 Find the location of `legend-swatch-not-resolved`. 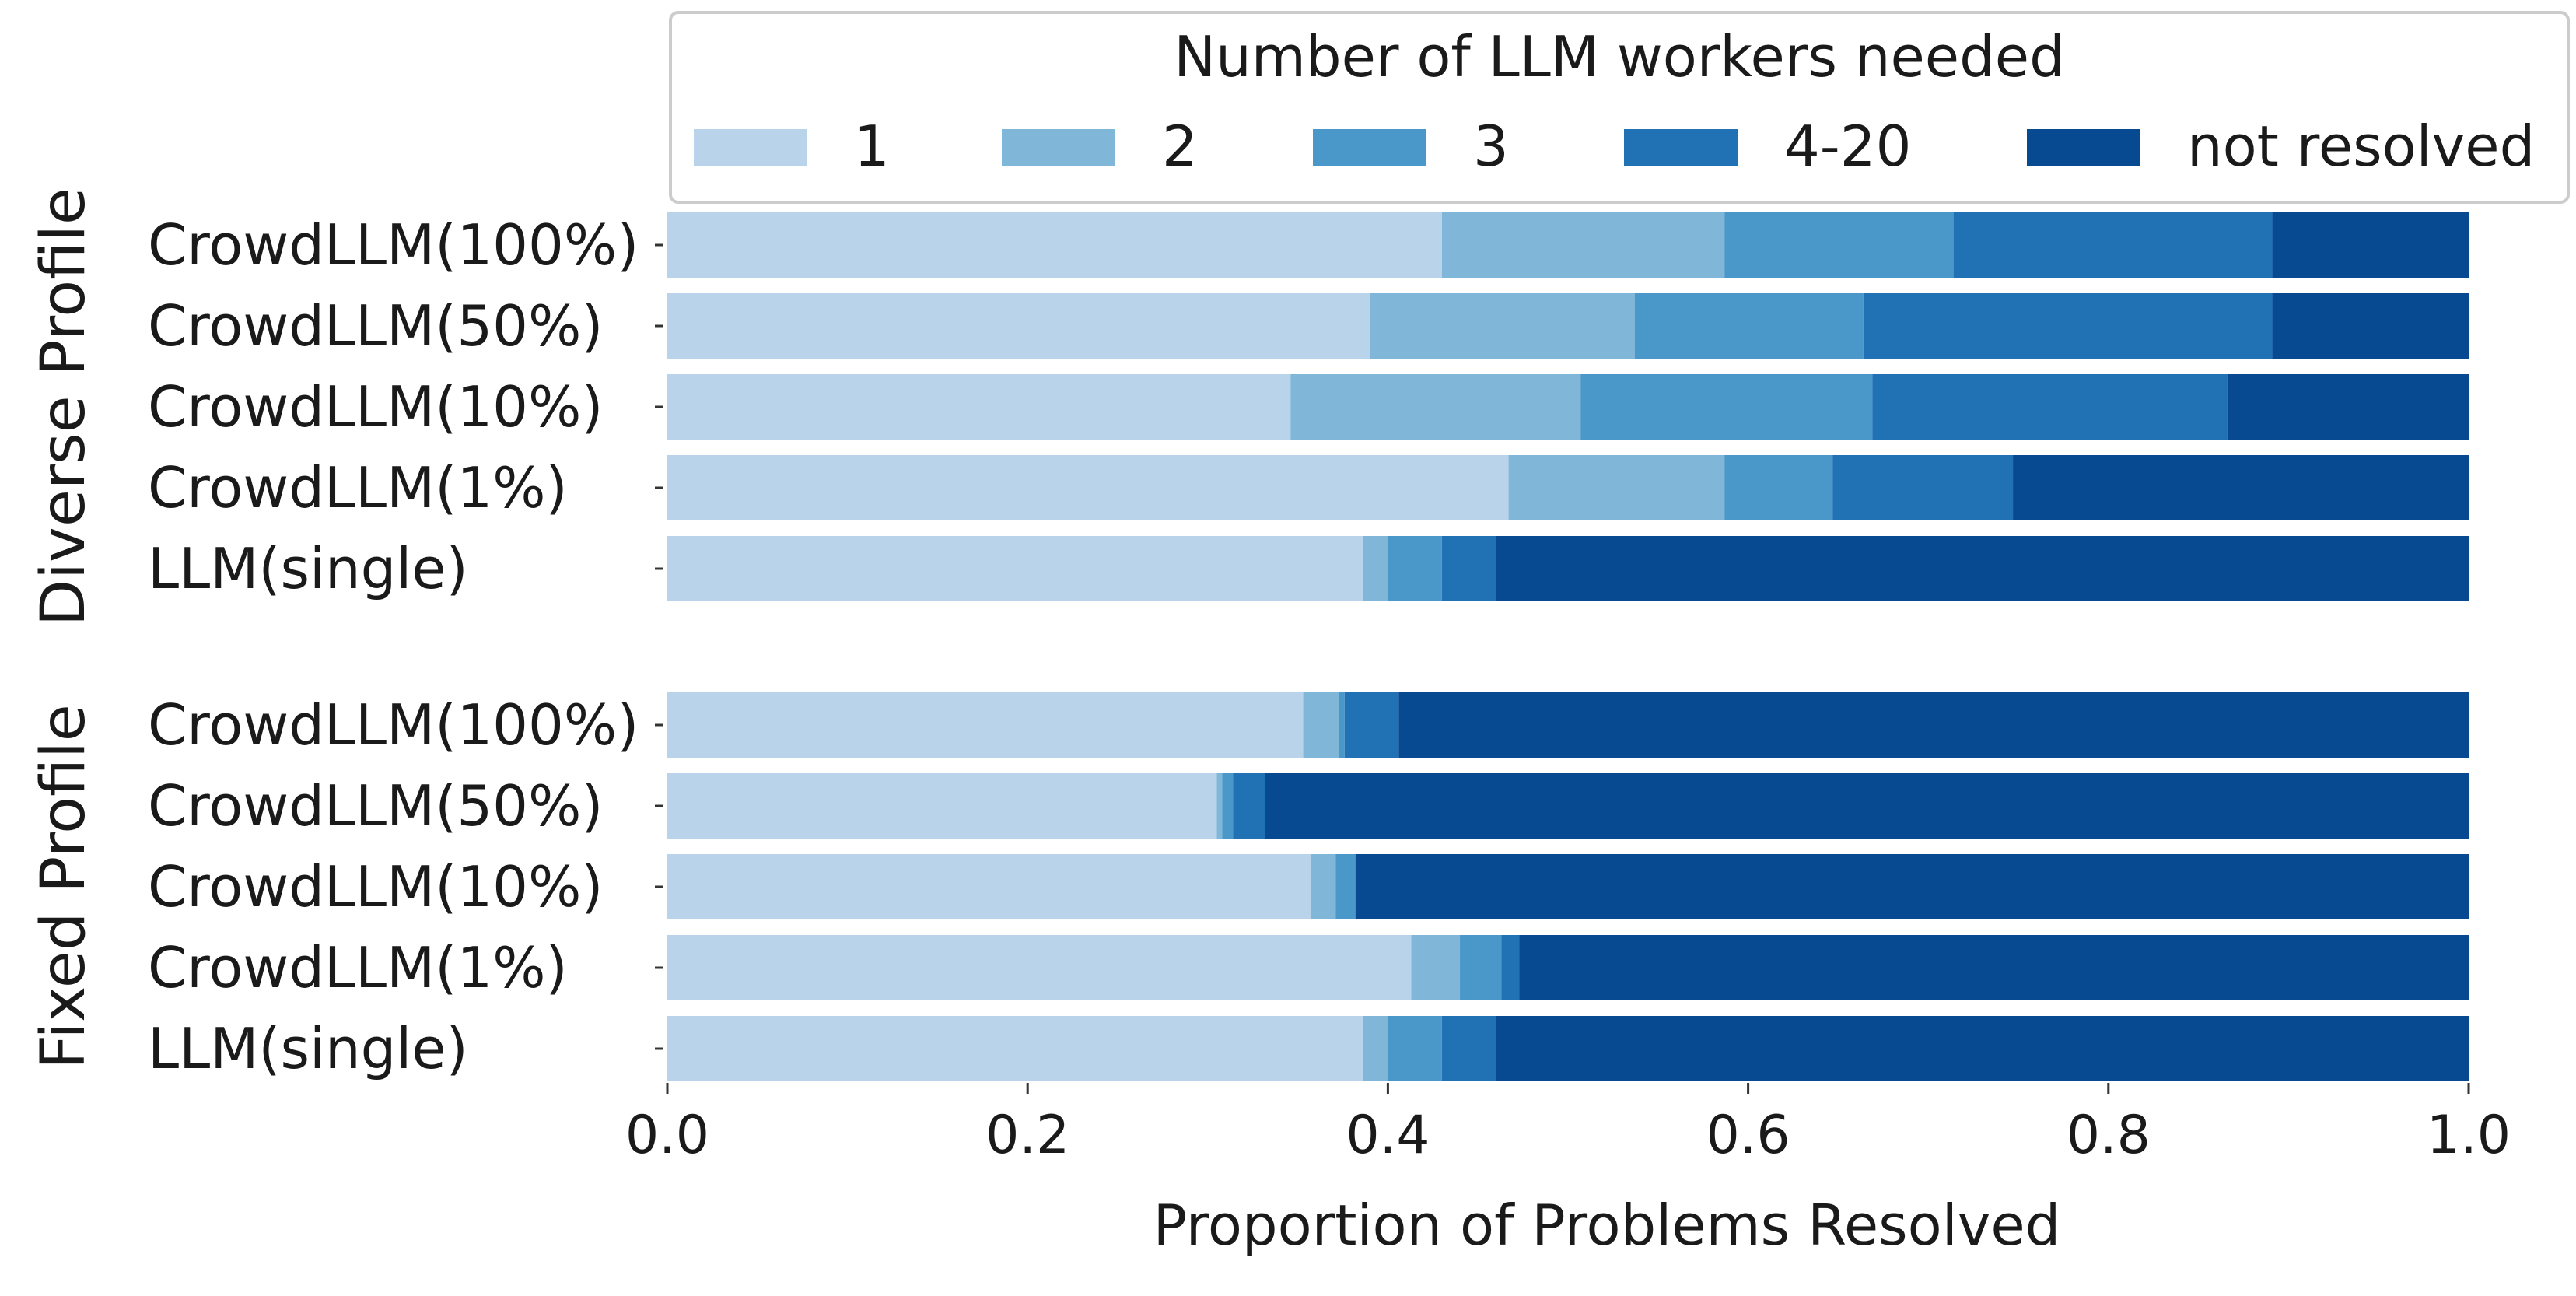

legend-swatch-not-resolved is located at coordinates (2084, 147).